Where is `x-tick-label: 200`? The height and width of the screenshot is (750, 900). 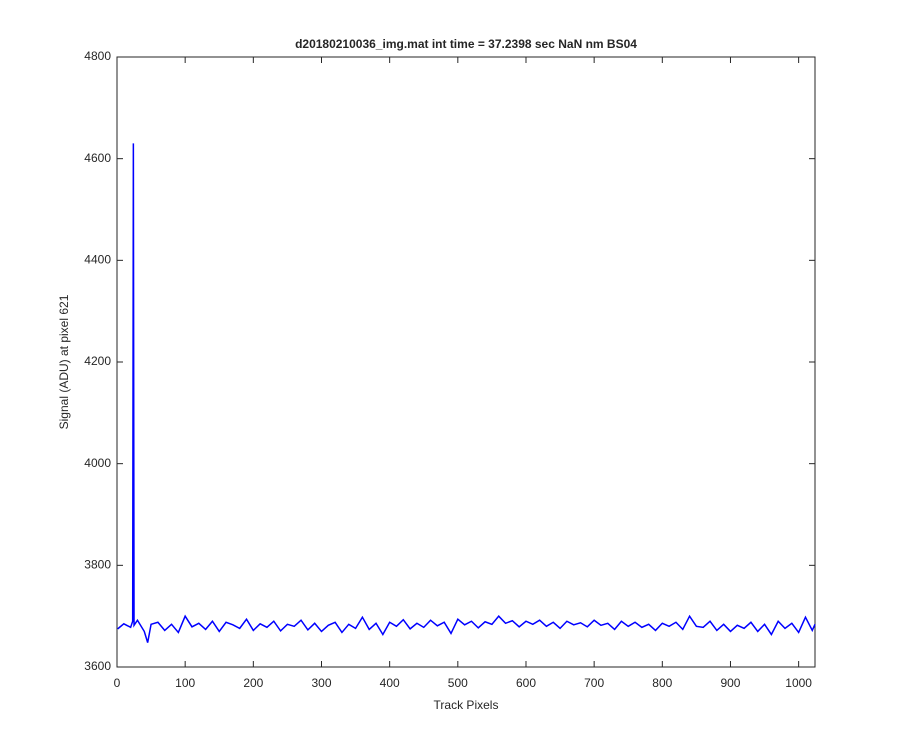
x-tick-label: 200 is located at coordinates (253, 683).